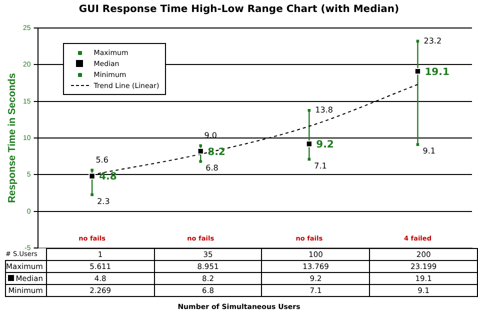 The height and width of the screenshot is (323, 478). Describe the element at coordinates (320, 165) in the screenshot. I see `data-label: 7.1` at that location.